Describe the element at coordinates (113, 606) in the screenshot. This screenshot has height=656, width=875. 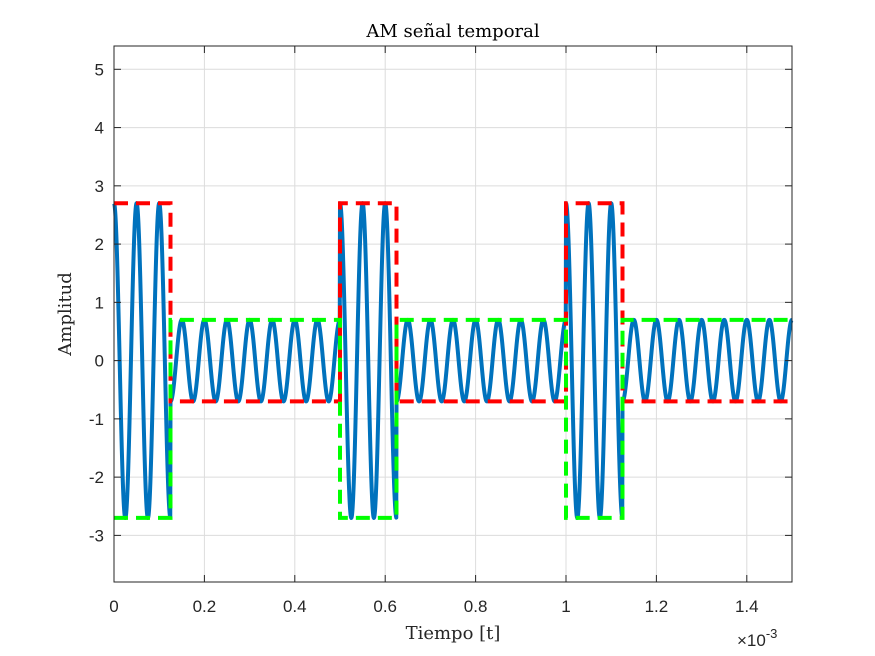
I see `x-tick-label: 0` at that location.